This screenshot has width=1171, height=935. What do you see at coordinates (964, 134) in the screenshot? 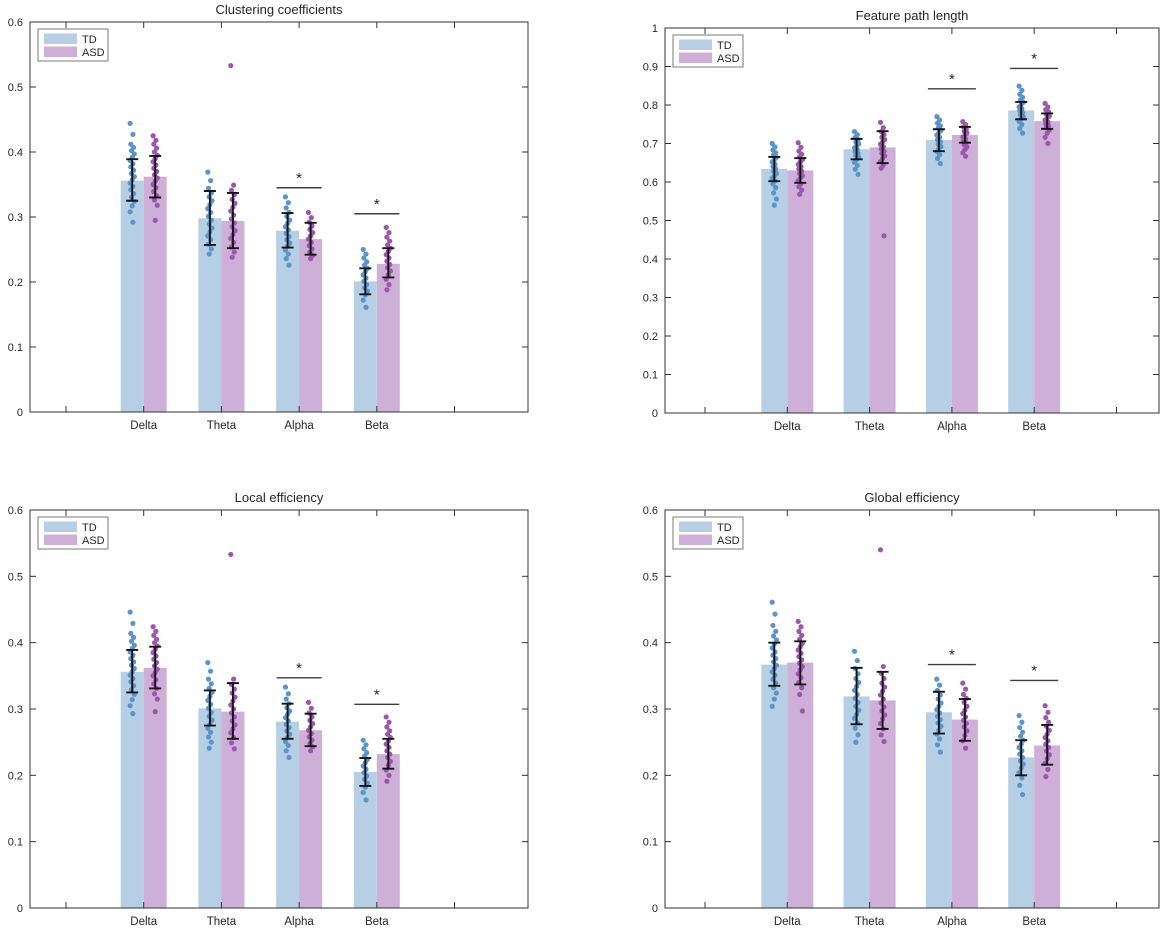
I see `error-bar-asd-alpha` at bounding box center [964, 134].